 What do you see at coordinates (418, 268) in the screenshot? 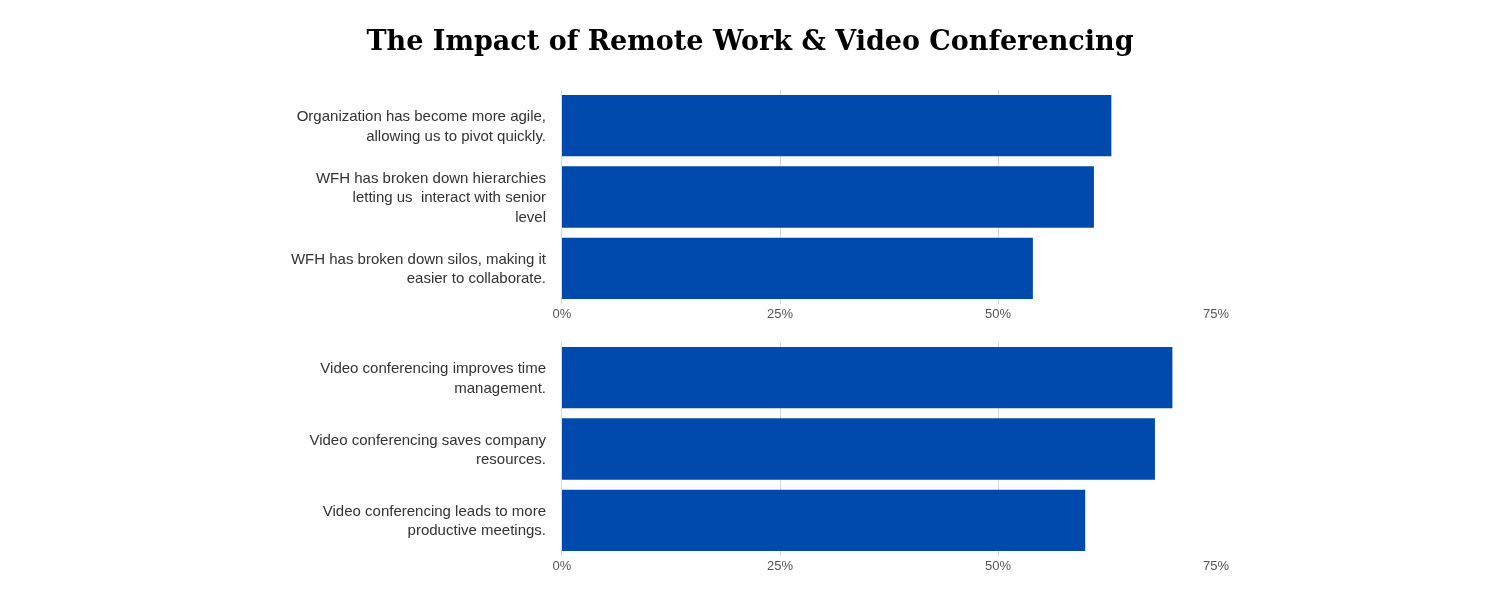
I see `y-tick-label: WFH has broken down silos, making it easier to collaborate.` at bounding box center [418, 268].